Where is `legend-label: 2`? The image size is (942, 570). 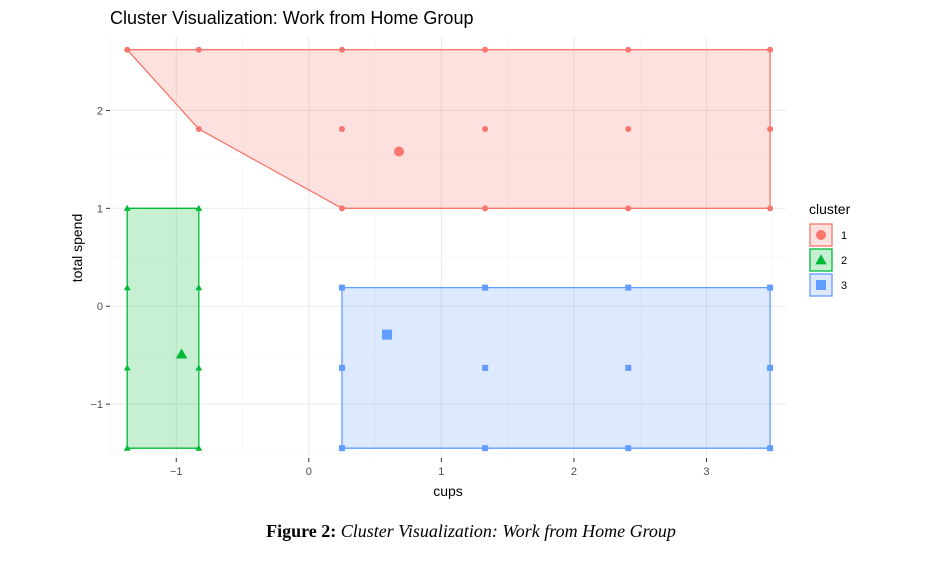 legend-label: 2 is located at coordinates (844, 261).